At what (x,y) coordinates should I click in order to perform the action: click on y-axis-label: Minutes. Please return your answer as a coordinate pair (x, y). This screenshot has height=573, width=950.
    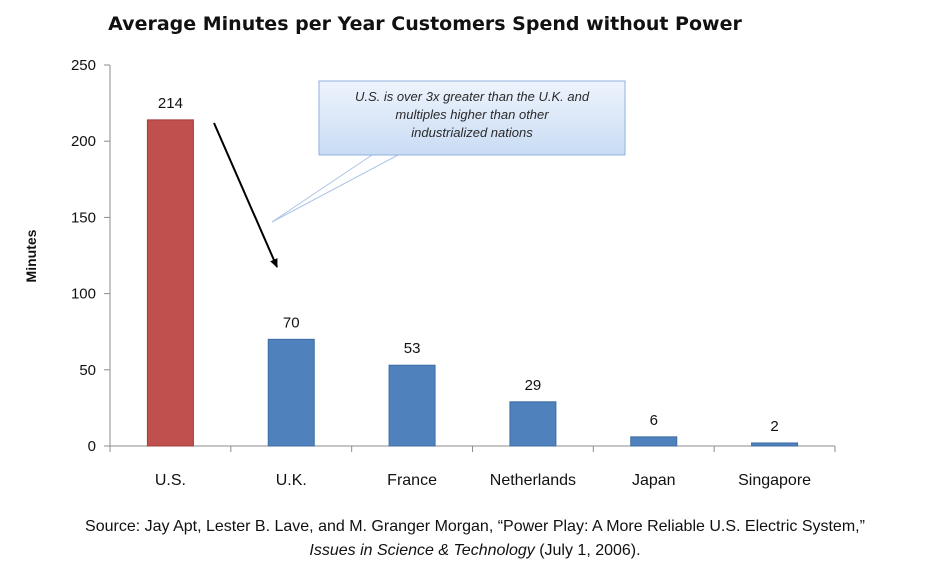
    Looking at the image, I should click on (31, 255).